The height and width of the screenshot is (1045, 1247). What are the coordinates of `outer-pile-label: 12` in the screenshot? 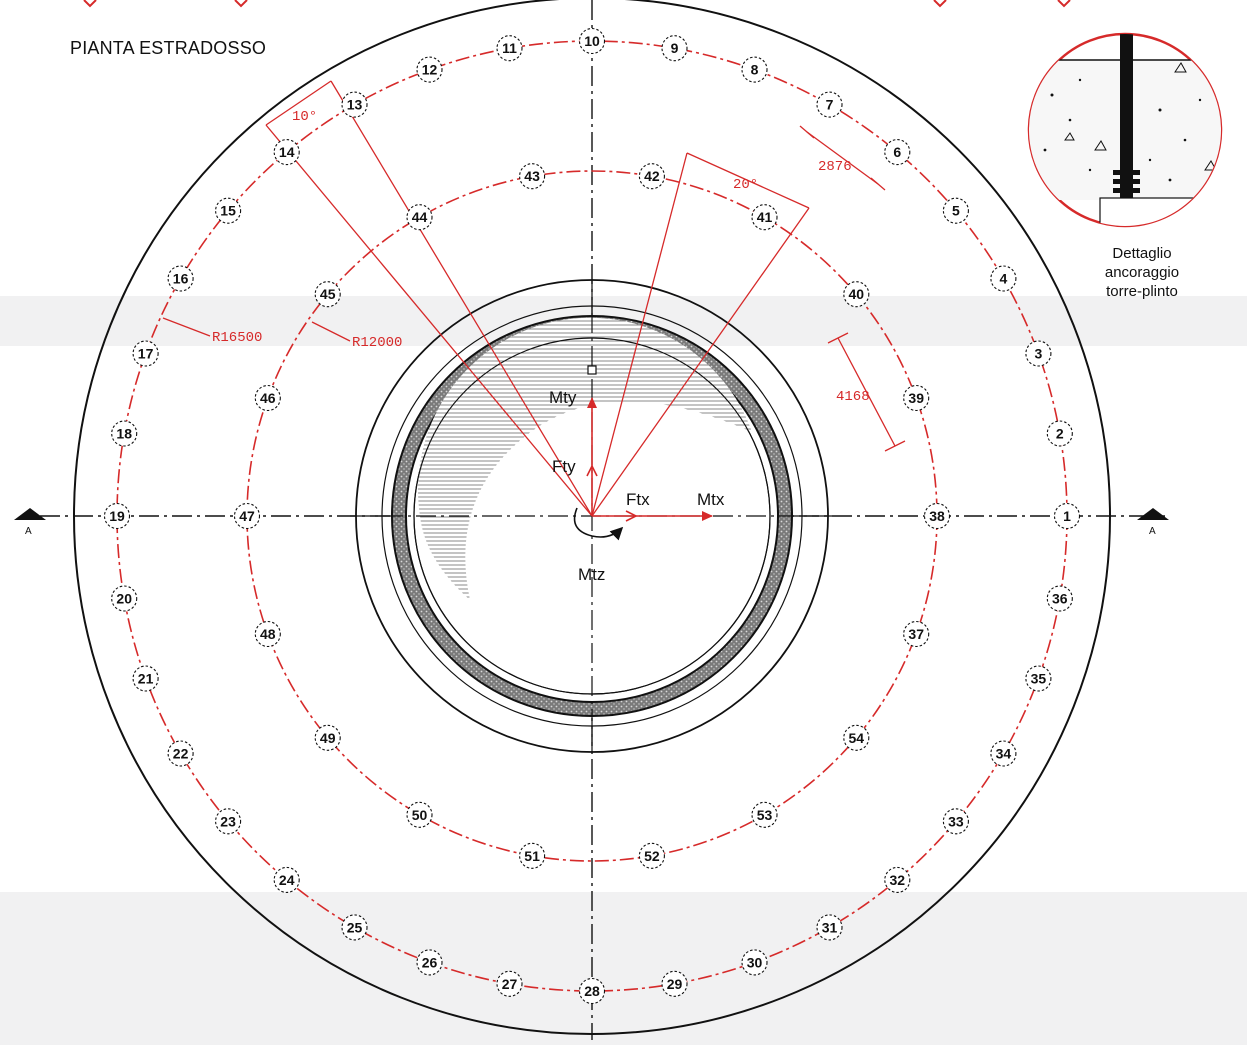 It's located at (430, 70).